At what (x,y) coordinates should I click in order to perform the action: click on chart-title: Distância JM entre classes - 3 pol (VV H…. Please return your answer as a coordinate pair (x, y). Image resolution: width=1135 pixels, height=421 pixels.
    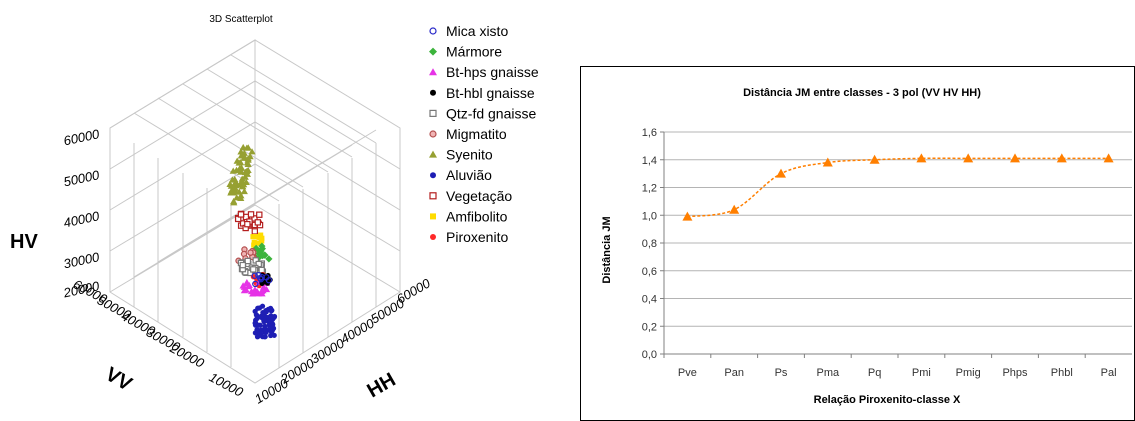
    Looking at the image, I should click on (862, 93).